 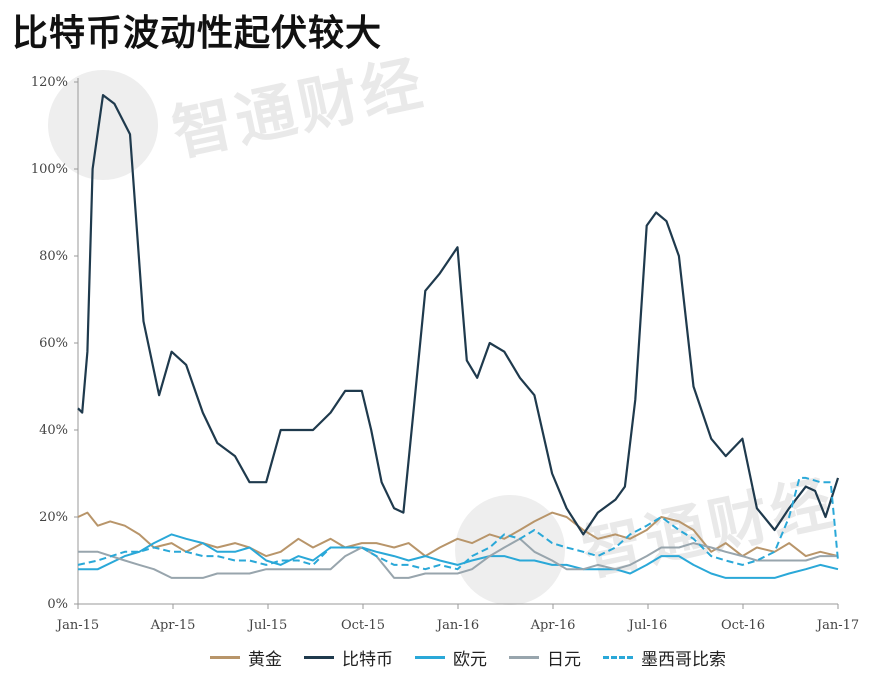 What do you see at coordinates (618, 657) in the screenshot?
I see `legend-swatch-peso` at bounding box center [618, 657].